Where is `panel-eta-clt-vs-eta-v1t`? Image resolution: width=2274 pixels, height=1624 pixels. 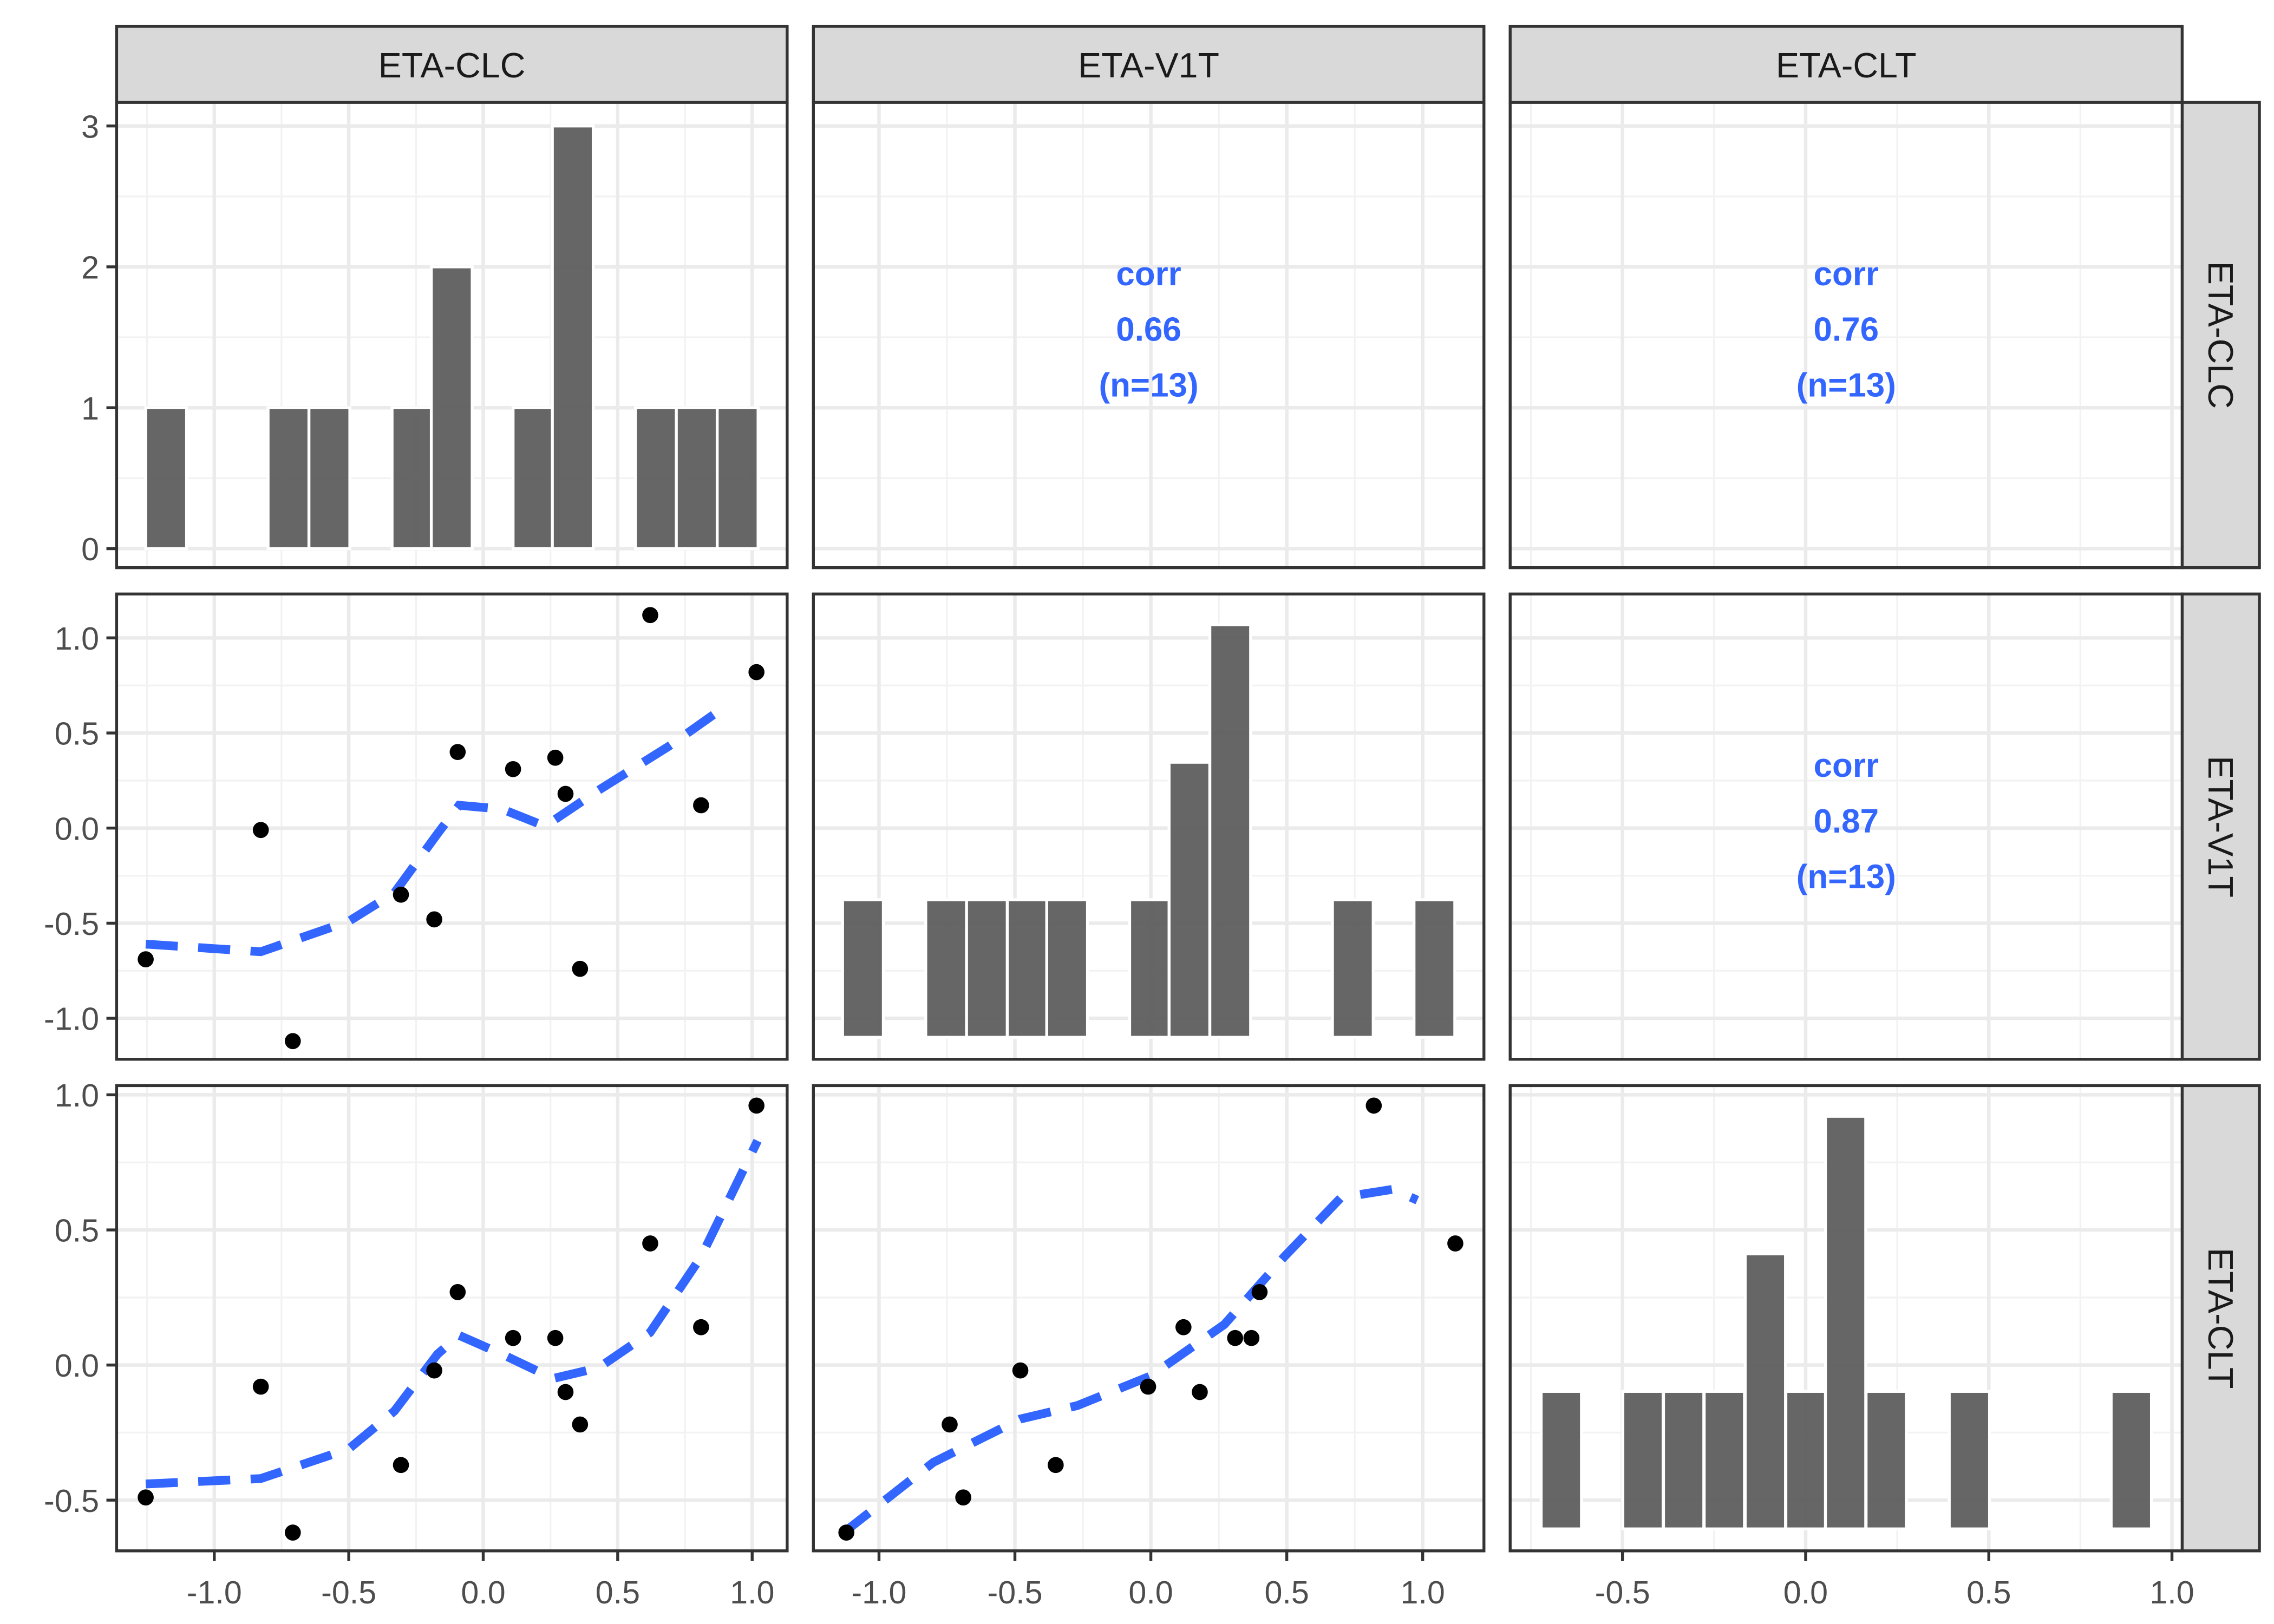 panel-eta-clt-vs-eta-v1t is located at coordinates (1149, 1318).